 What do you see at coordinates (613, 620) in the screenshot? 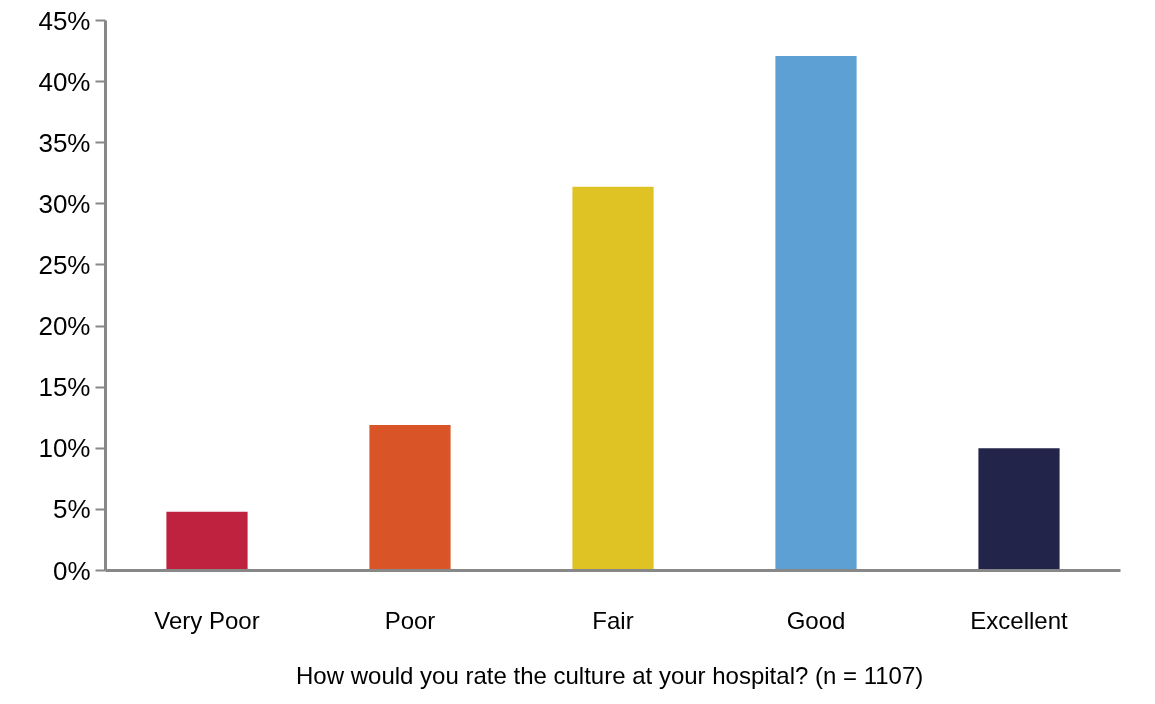
I see `x-tick-label: Fair` at bounding box center [613, 620].